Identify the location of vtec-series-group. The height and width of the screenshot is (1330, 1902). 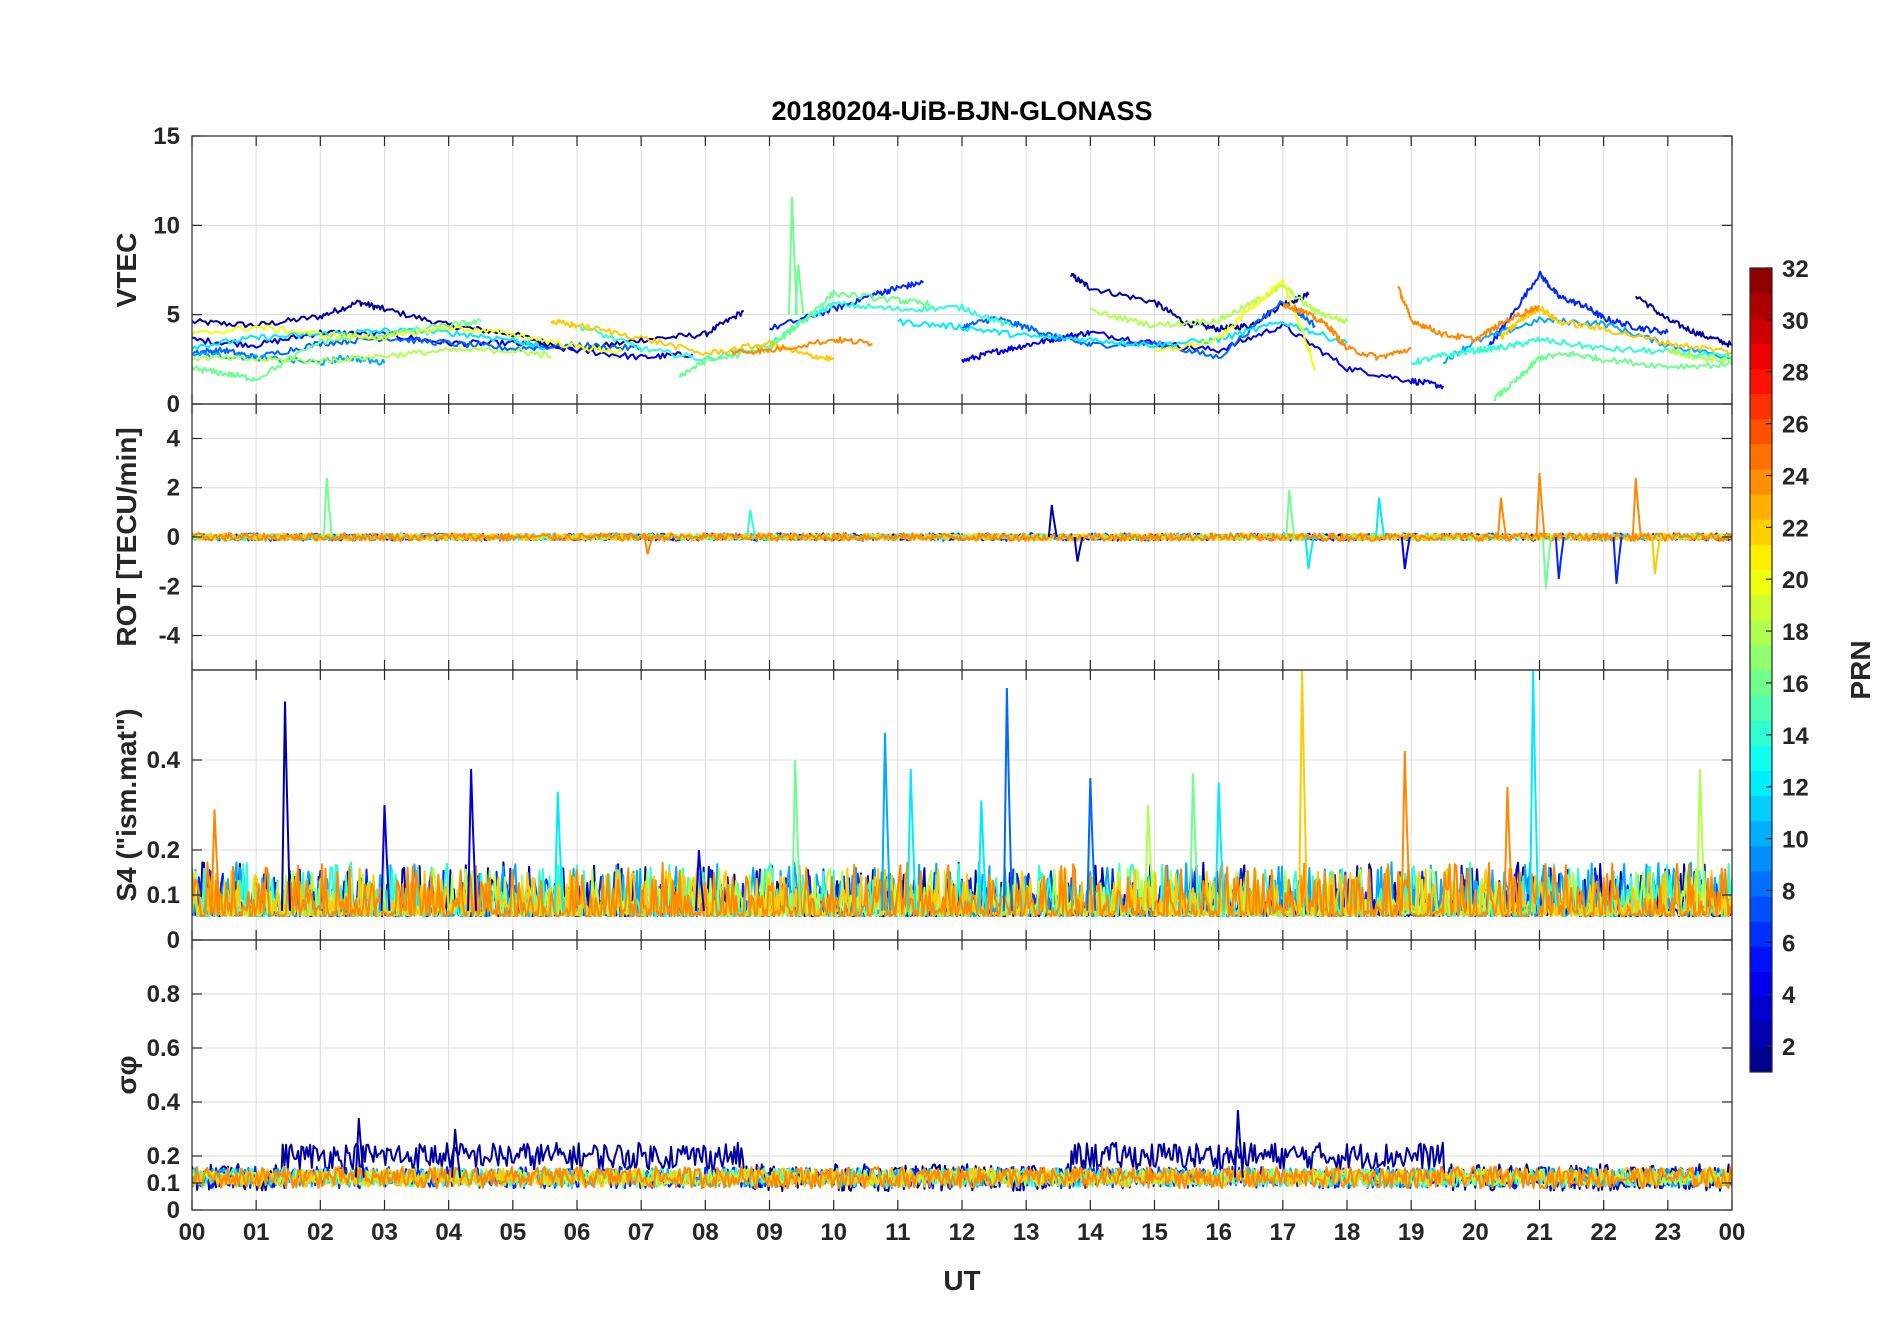
(962, 299).